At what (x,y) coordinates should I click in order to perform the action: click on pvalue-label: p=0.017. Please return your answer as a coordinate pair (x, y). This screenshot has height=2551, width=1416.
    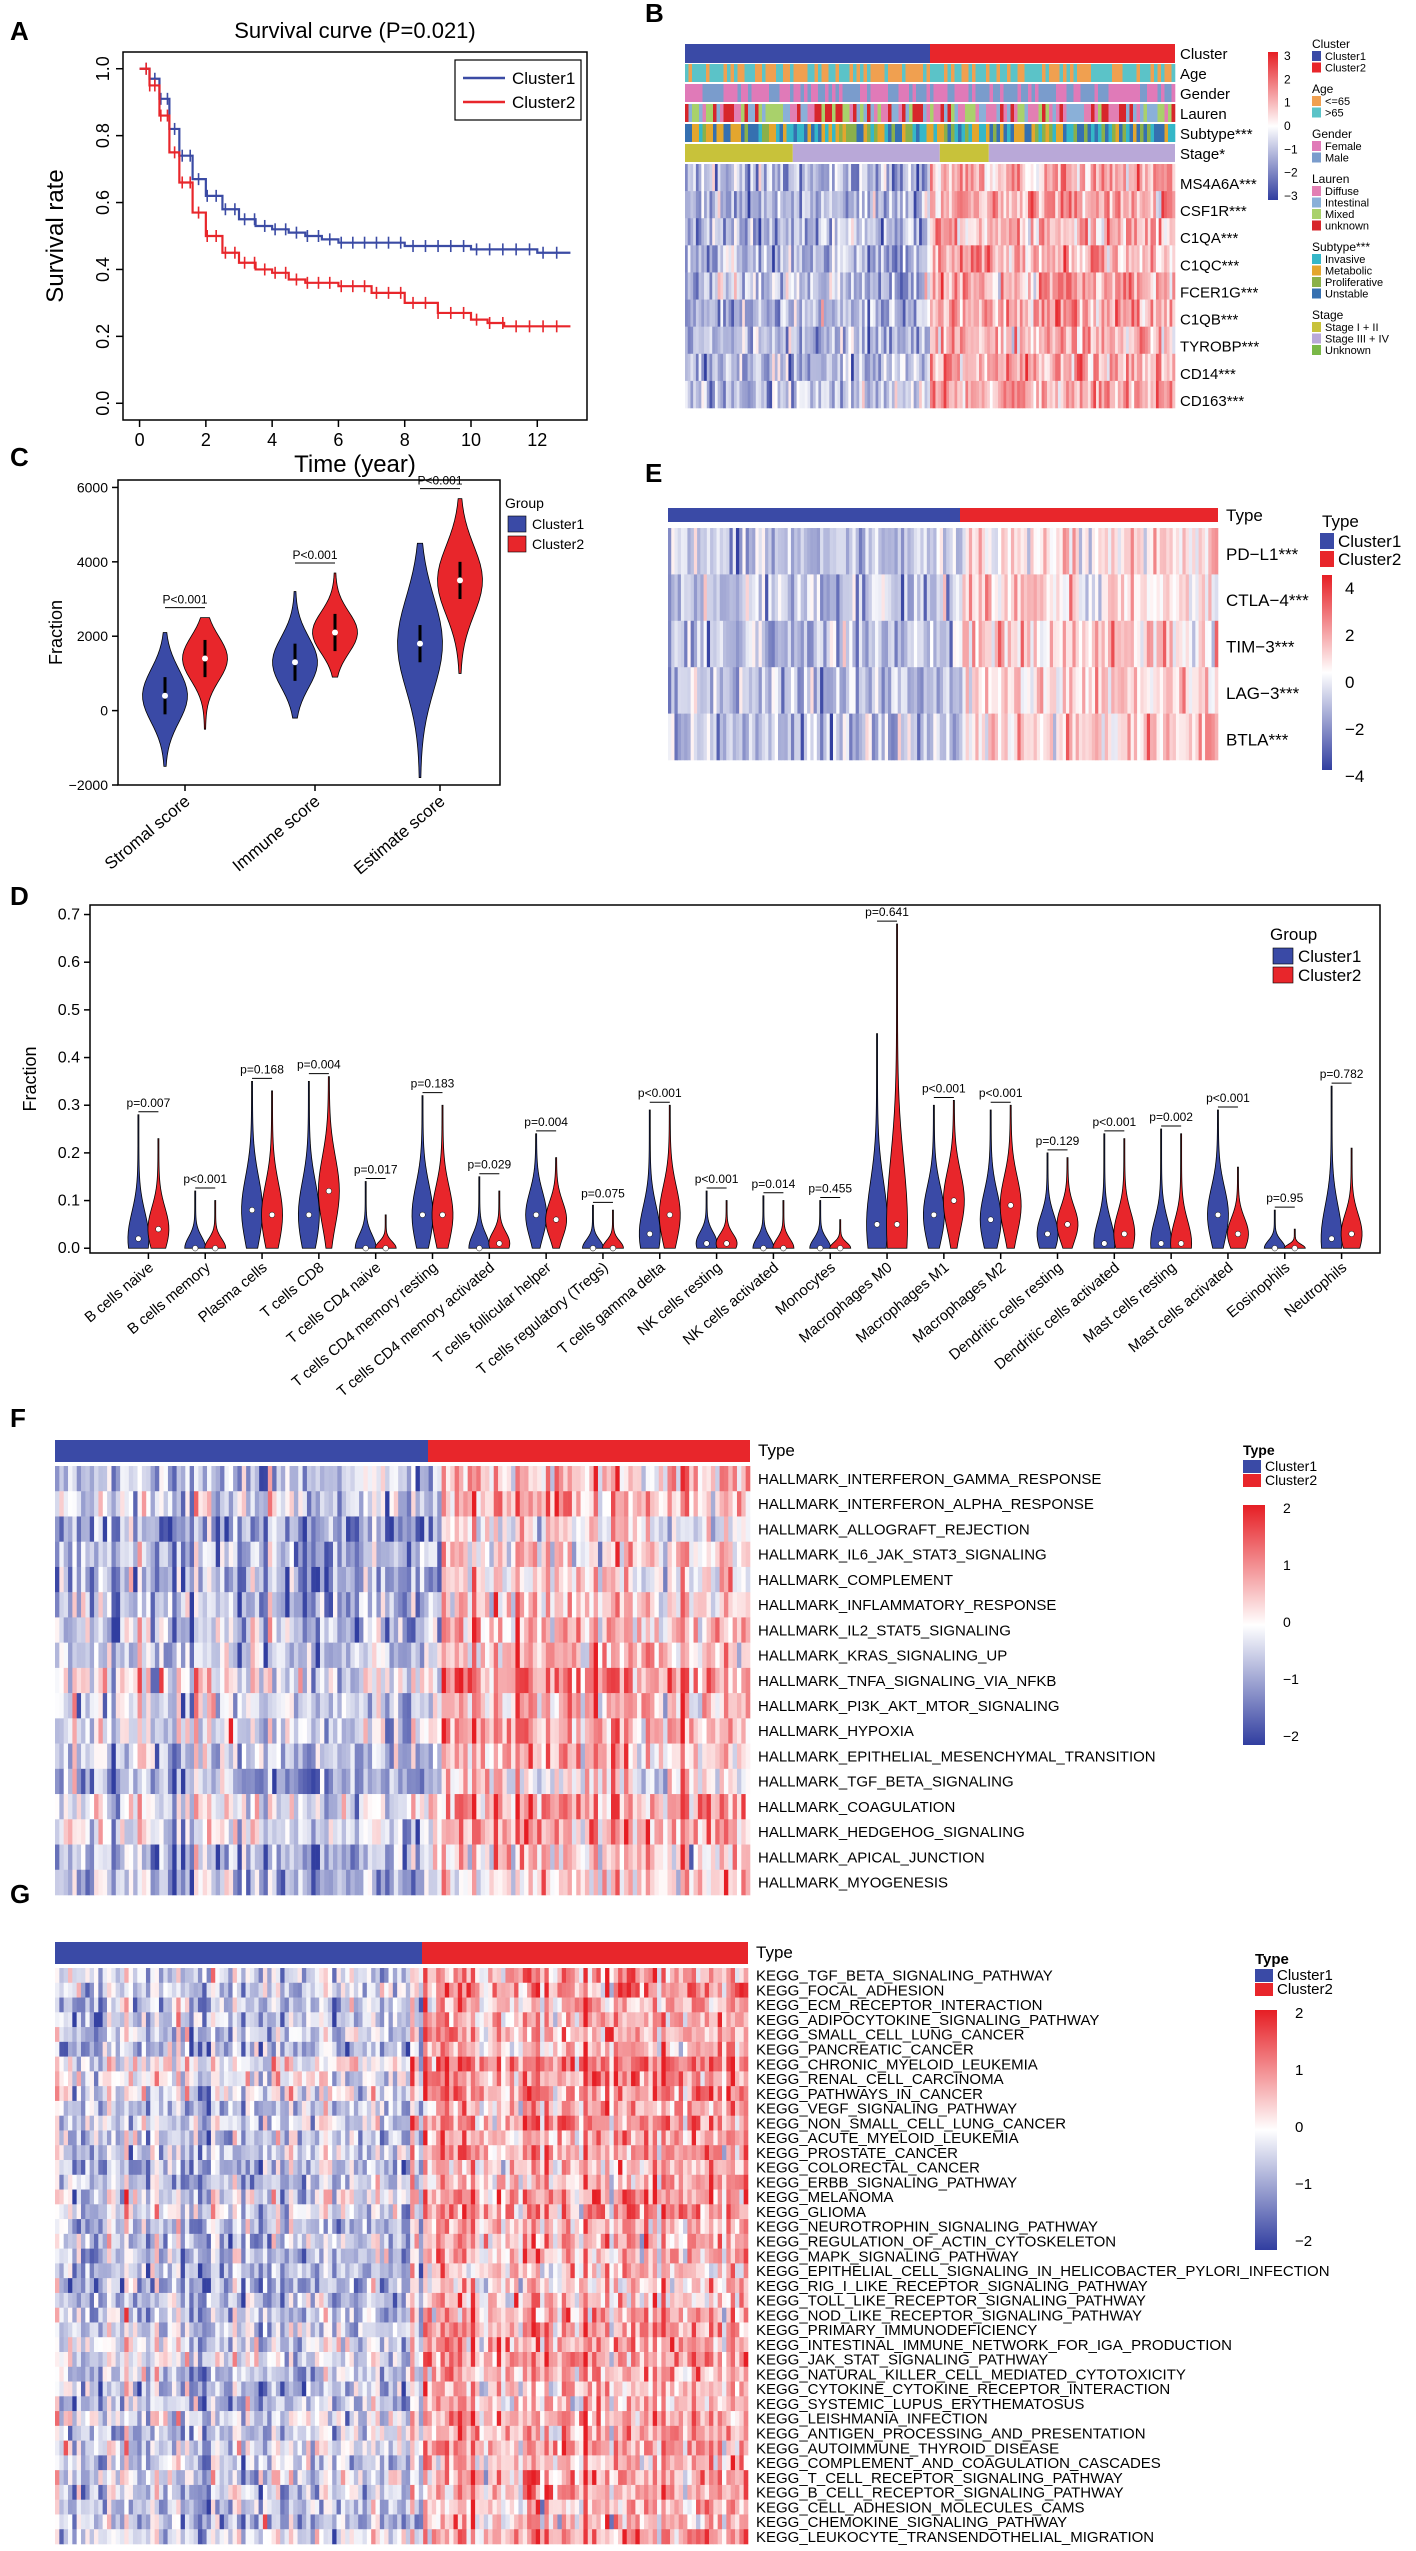
    Looking at the image, I should click on (376, 1169).